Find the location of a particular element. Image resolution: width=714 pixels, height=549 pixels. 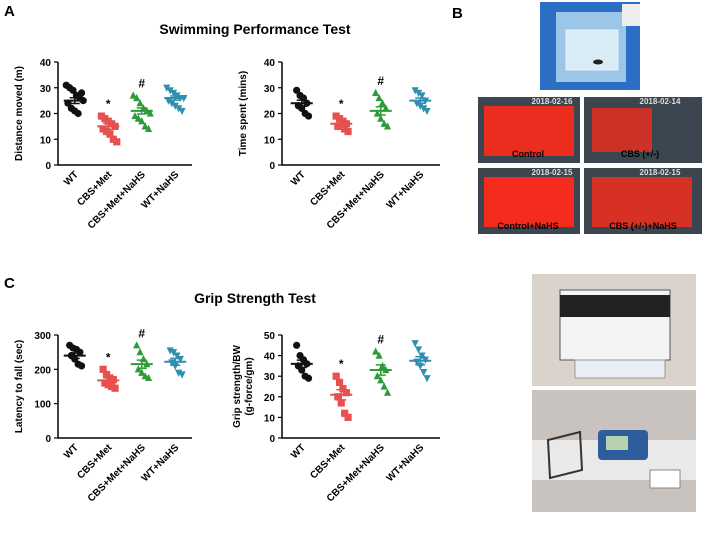

photo-label: Control+NaHS is located at coordinates (527, 226).